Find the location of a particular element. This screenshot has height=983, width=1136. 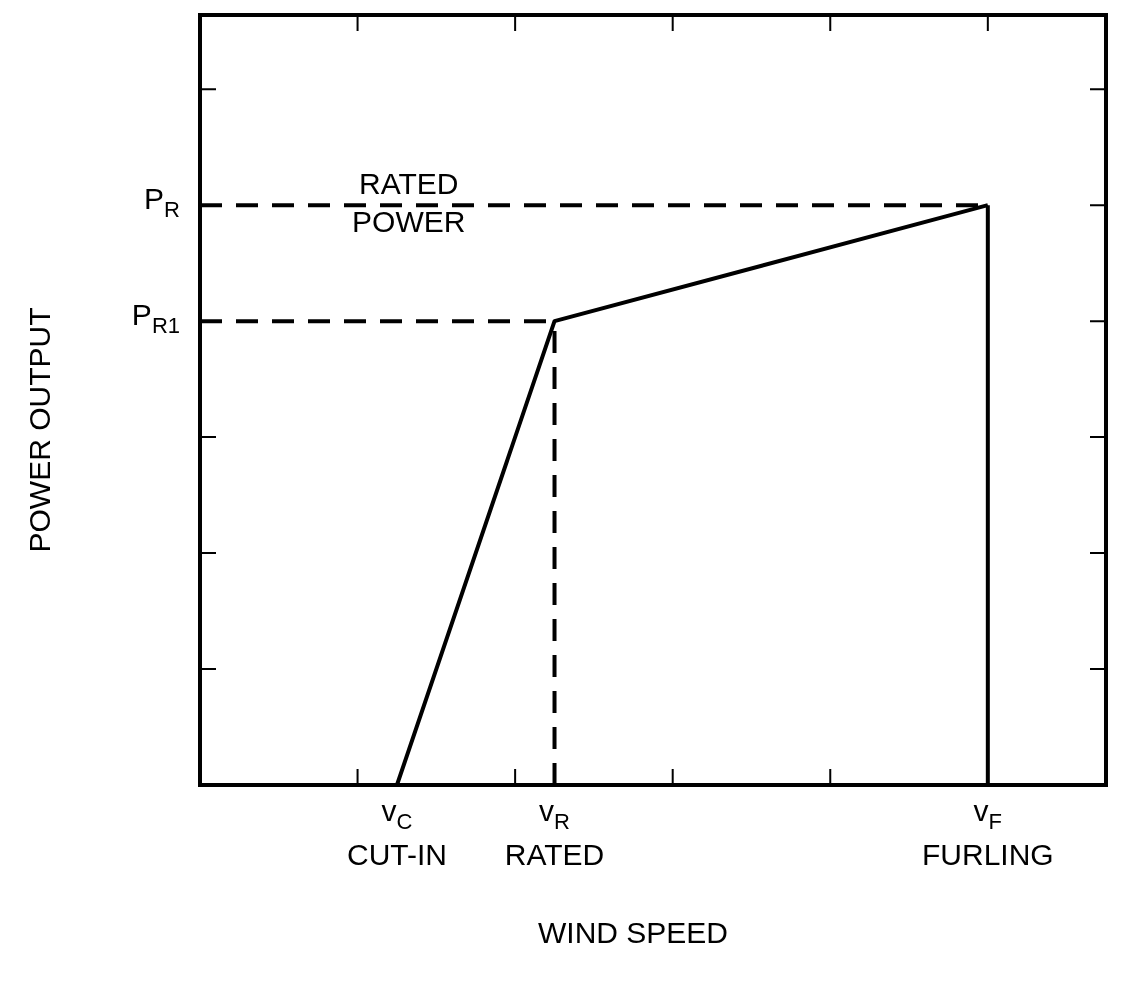

annotation: RATED POWER is located at coordinates (409, 203).